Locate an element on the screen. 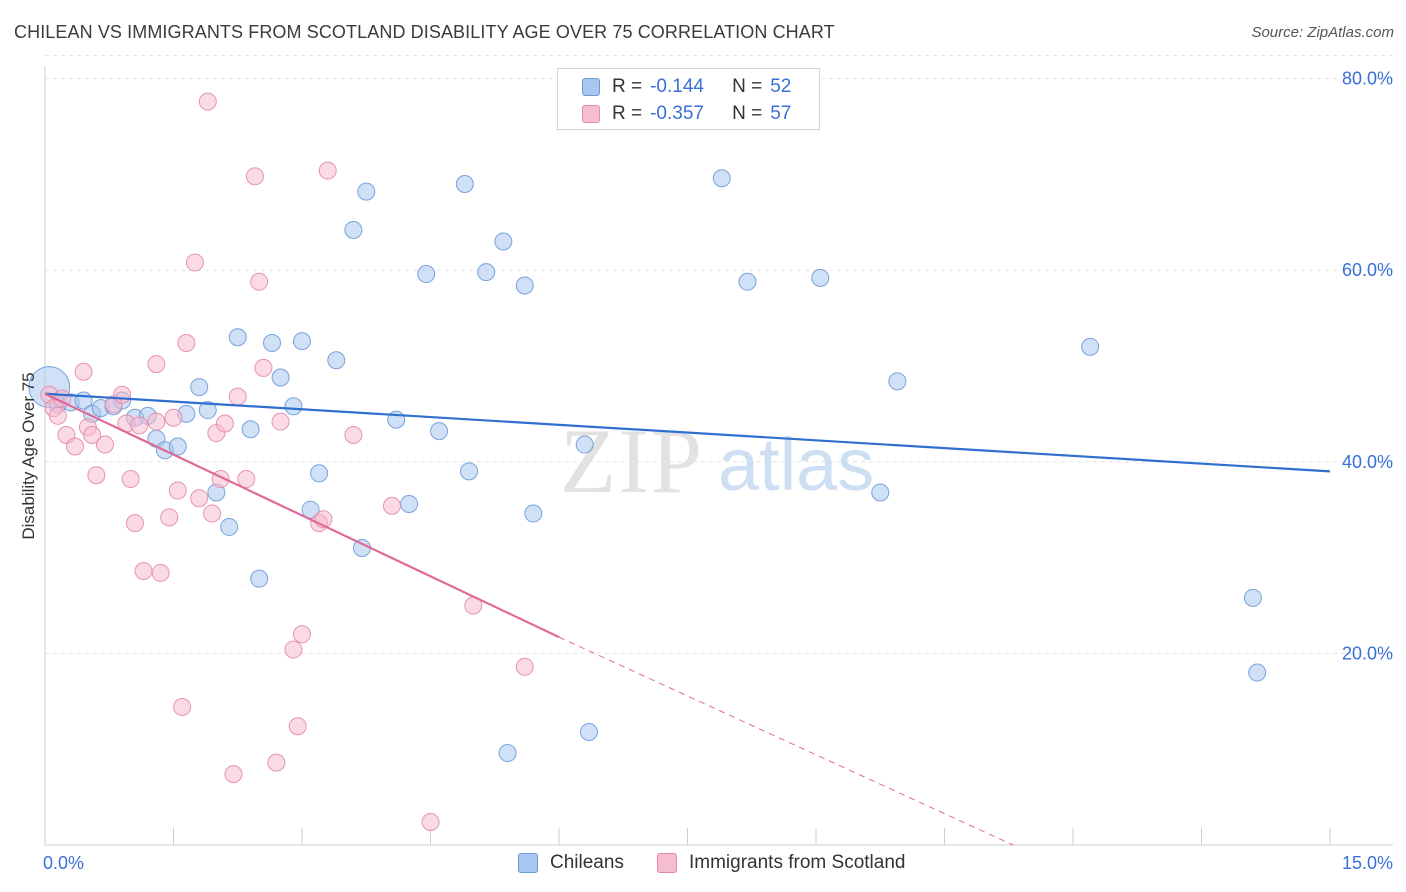 Image resolution: width=1406 pixels, height=892 pixels. legend-n-value: 57 is located at coordinates (781, 113).